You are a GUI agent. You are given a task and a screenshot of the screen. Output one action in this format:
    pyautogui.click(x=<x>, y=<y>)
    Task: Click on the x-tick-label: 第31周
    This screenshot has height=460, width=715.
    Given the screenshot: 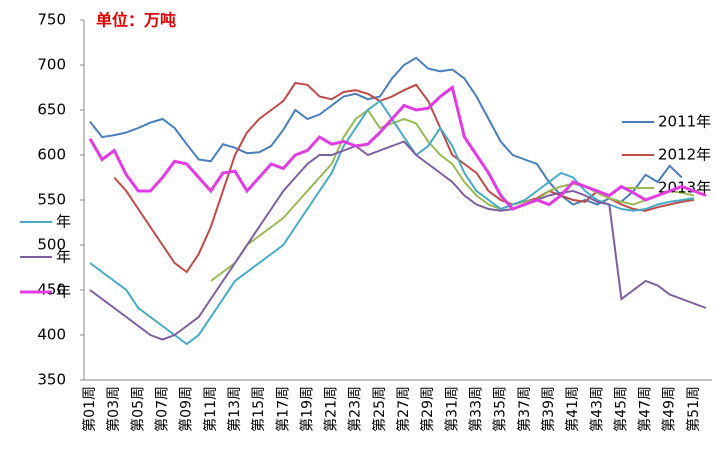 What is the action you would take?
    pyautogui.click(x=451, y=409)
    